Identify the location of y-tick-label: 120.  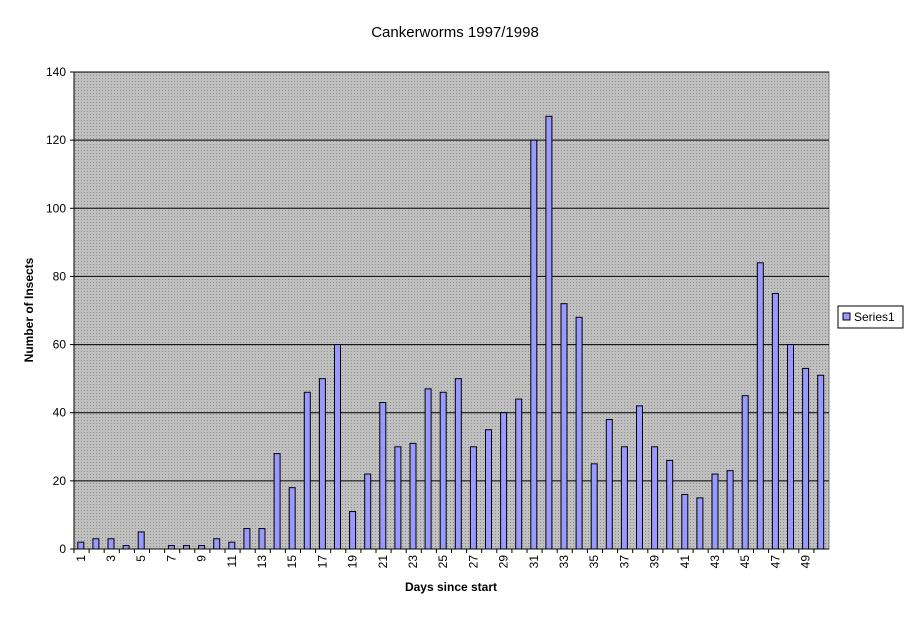
(56, 140).